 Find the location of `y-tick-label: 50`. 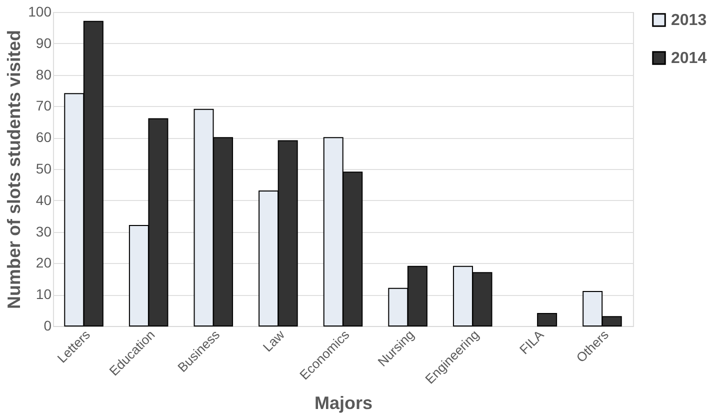

y-tick-label: 50 is located at coordinates (44, 168).